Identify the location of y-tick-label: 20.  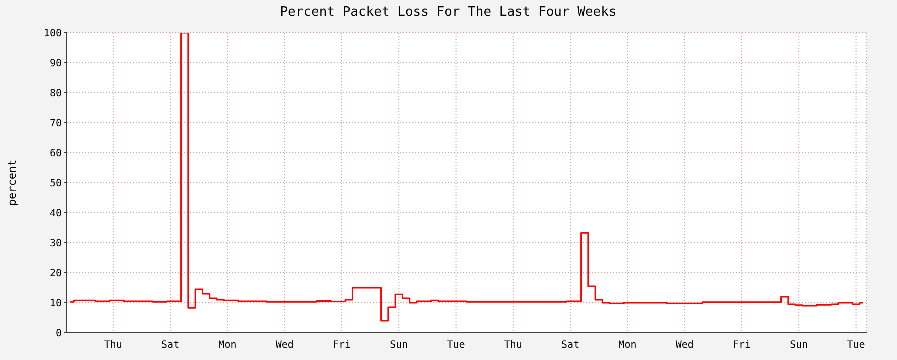
(56, 274).